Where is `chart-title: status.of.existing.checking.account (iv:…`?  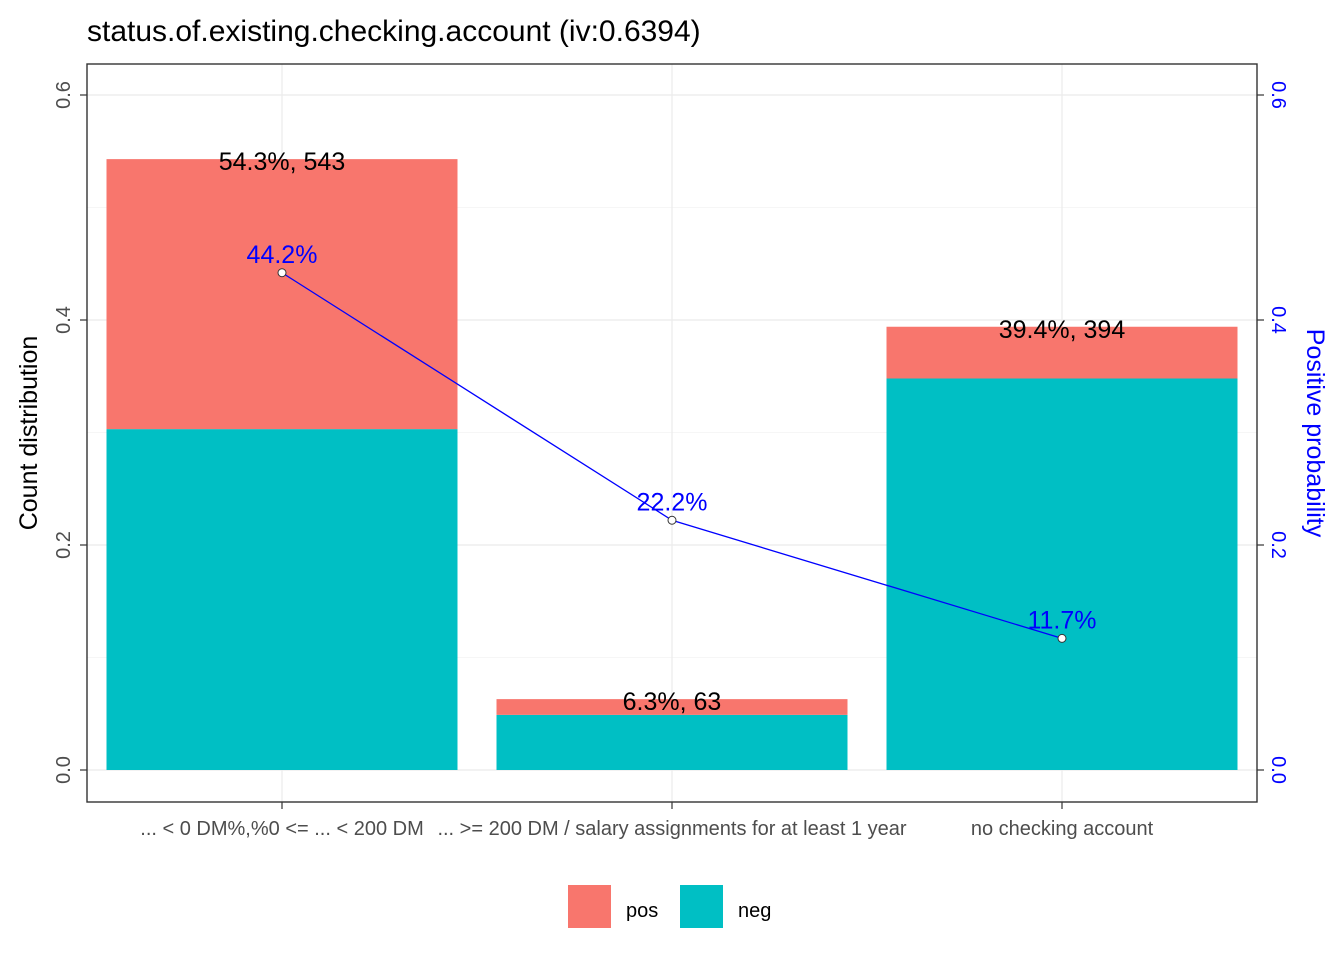
chart-title: status.of.existing.checking.account (iv:… is located at coordinates (394, 31).